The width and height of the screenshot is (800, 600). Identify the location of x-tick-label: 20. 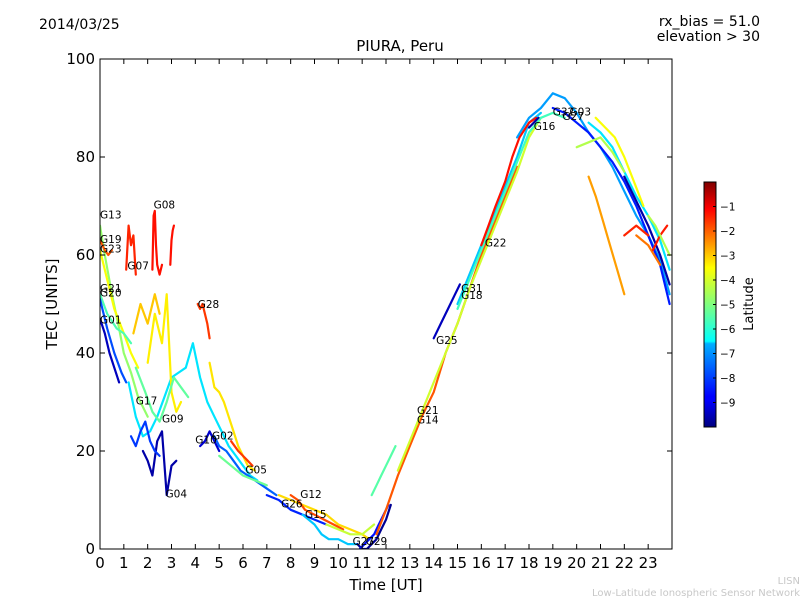
(576, 563).